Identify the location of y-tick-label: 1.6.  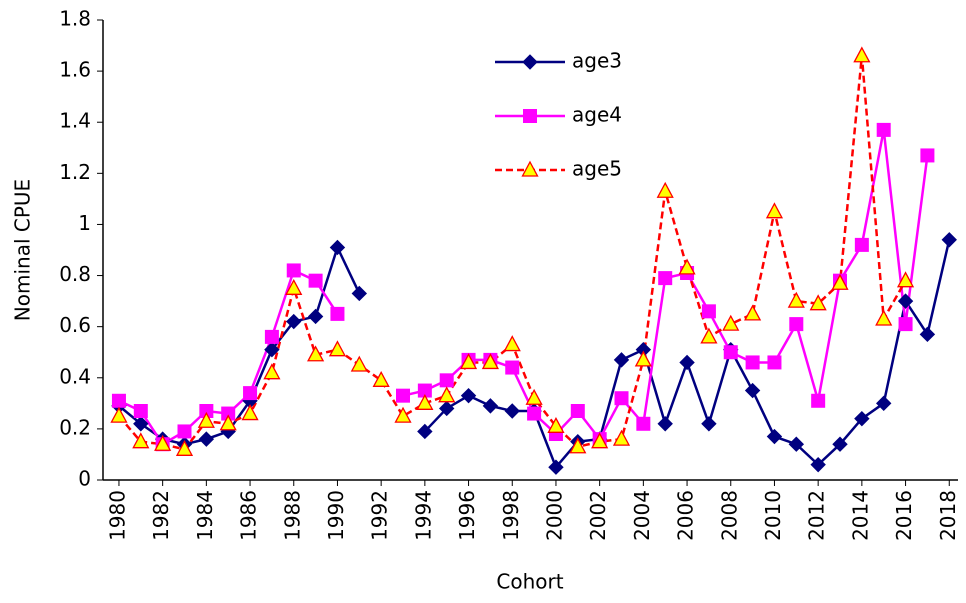
(75, 70).